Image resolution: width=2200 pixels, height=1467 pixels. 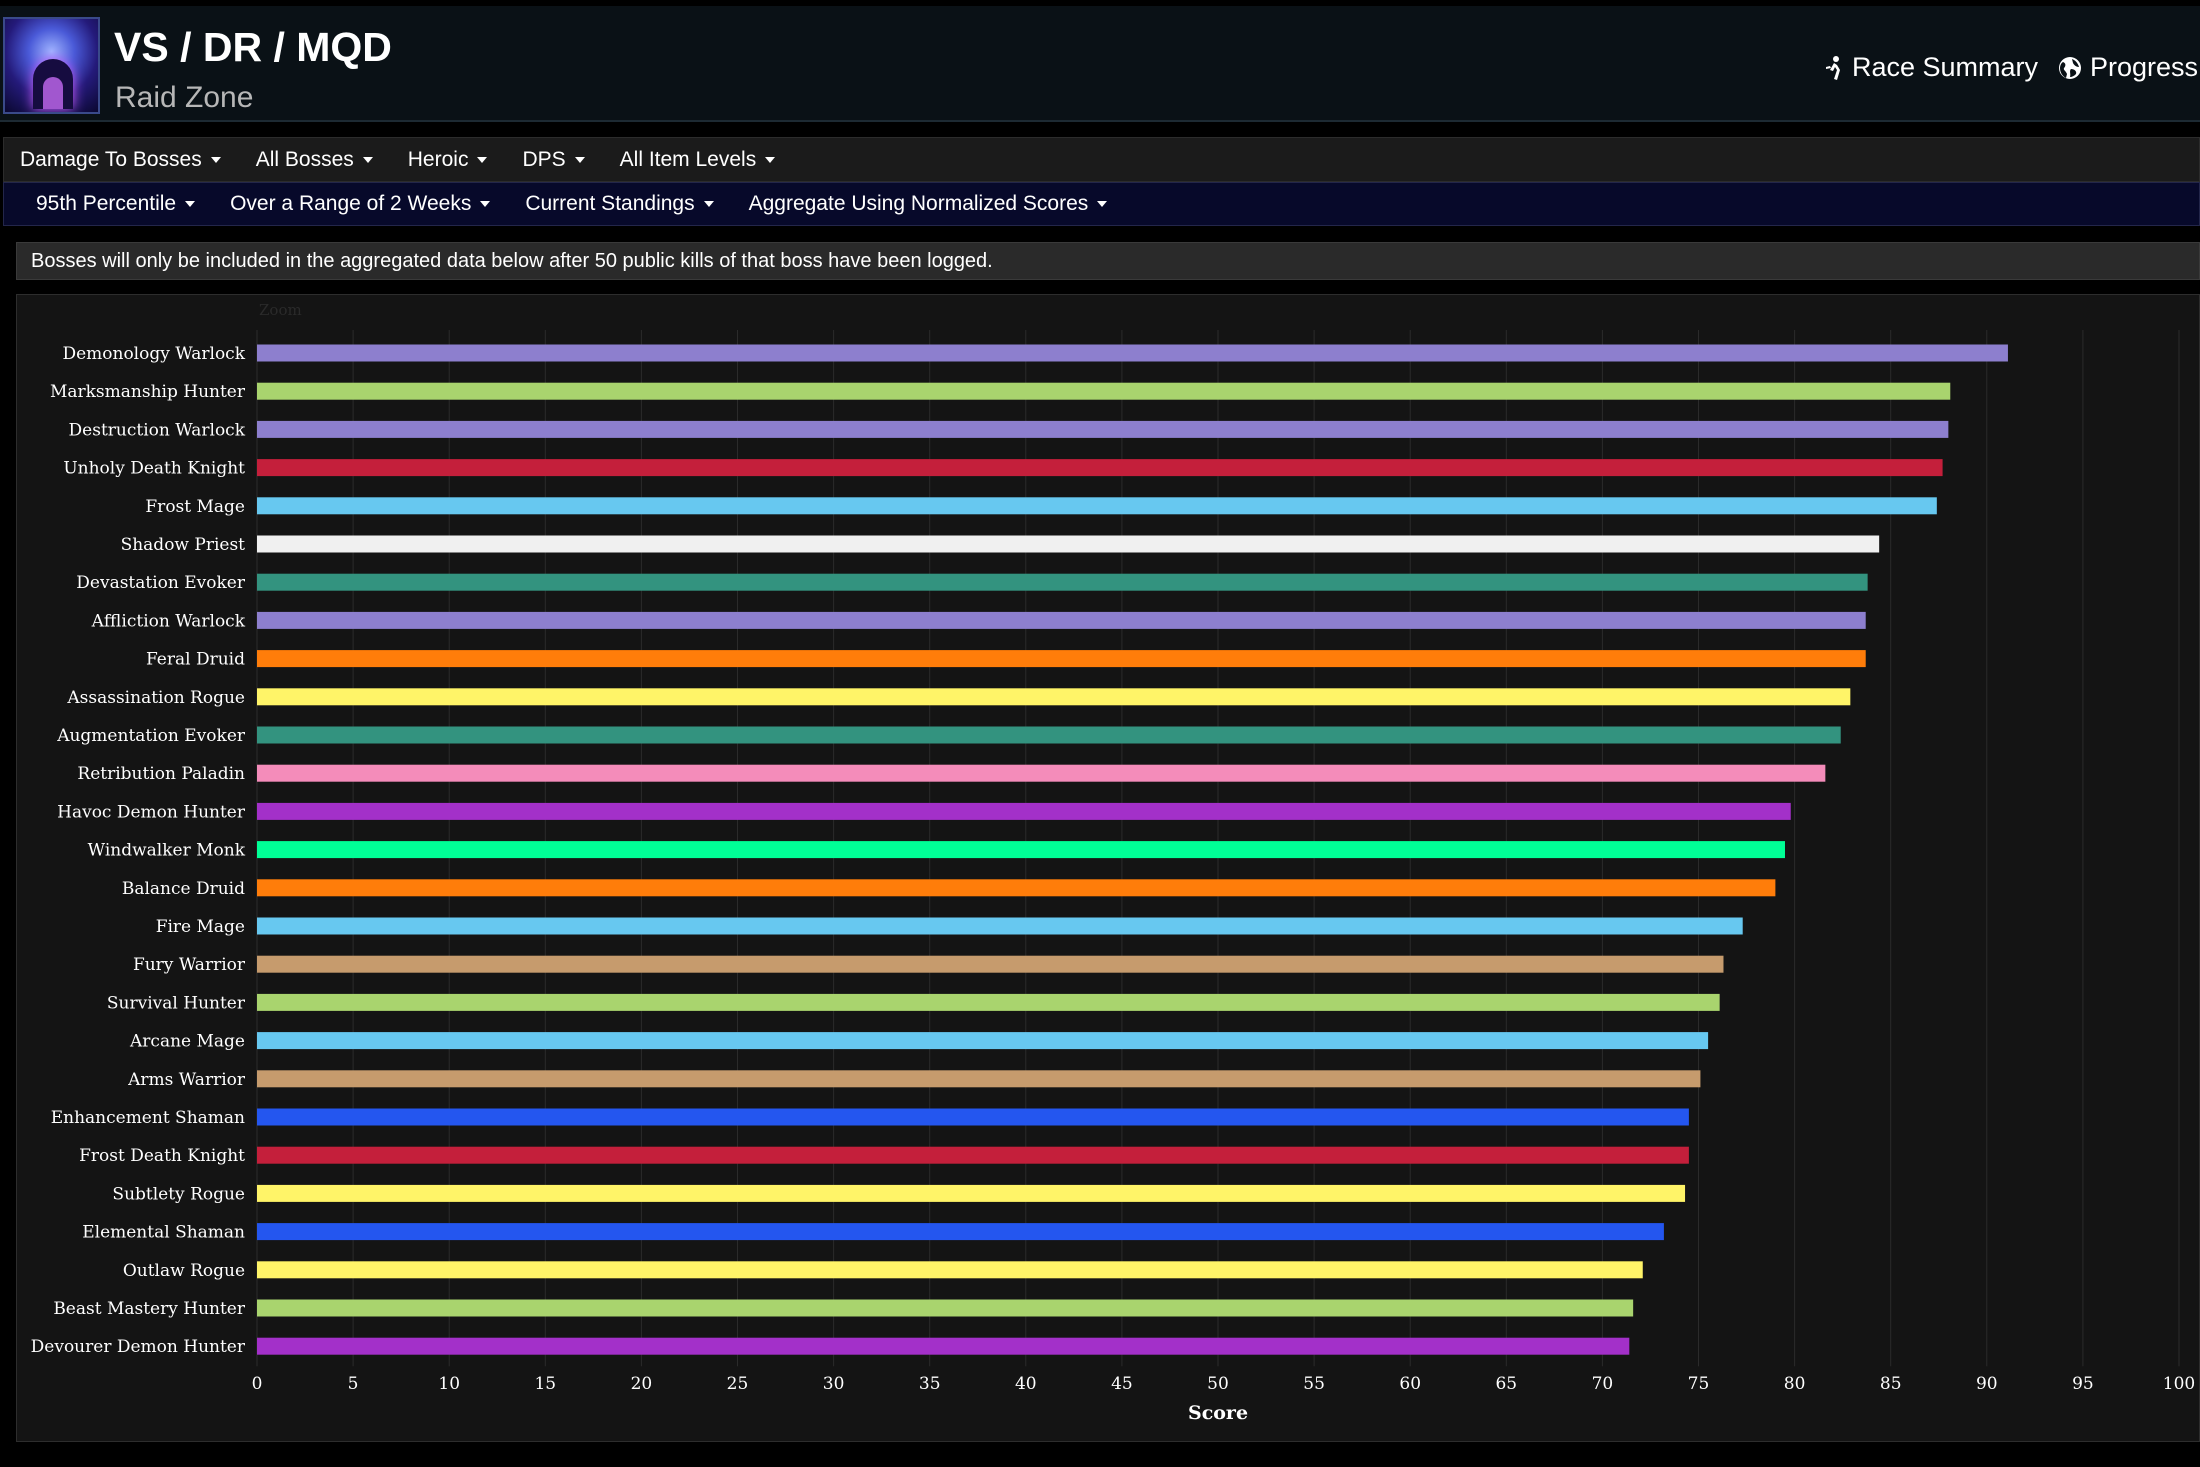 I want to click on time-range-dropdown: Over a Range of 2 Weeks, so click(x=360, y=204).